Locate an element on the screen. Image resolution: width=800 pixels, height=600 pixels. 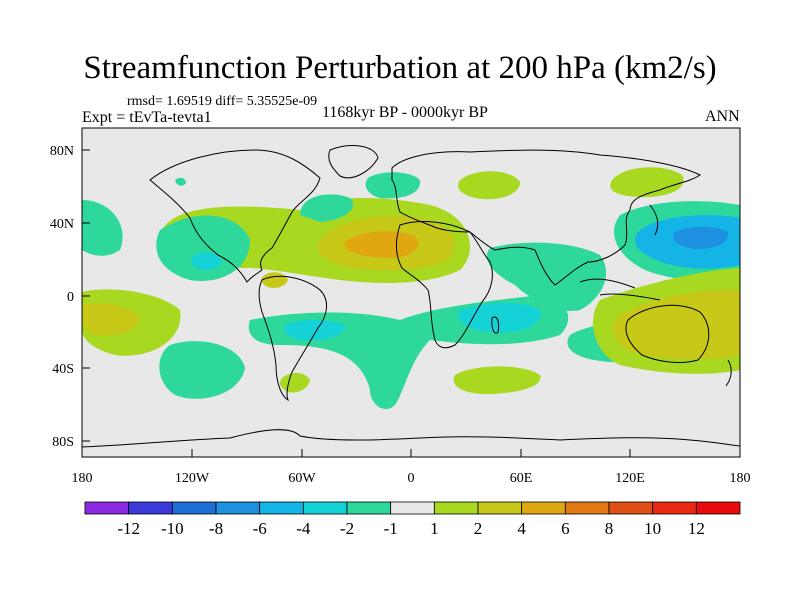
colorbar is located at coordinates (412, 508).